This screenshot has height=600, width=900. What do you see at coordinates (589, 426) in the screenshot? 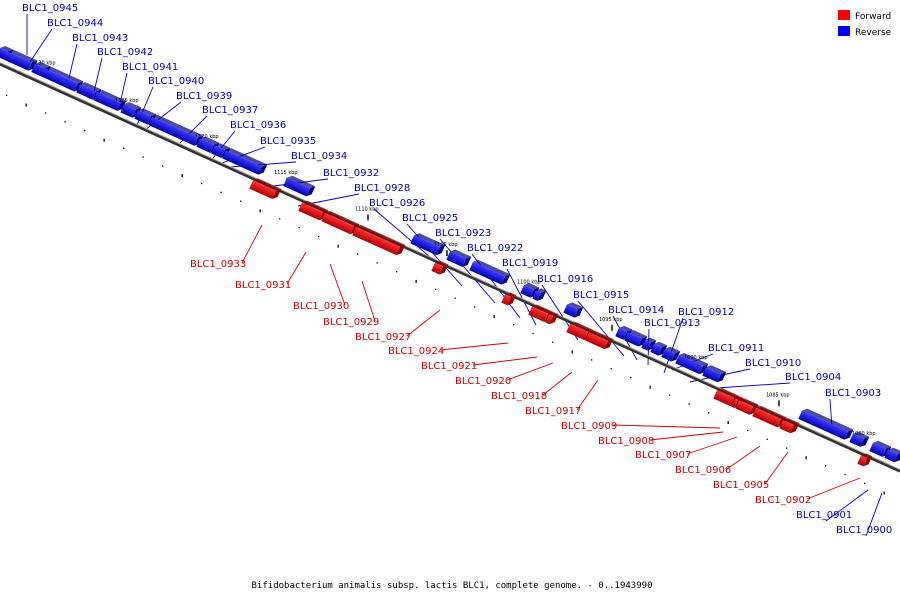
I see `forward-gene-label: BLC1_0909` at bounding box center [589, 426].